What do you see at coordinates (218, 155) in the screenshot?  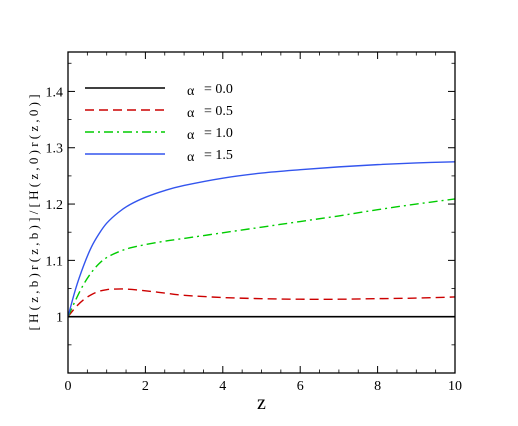 I see `legend-label: = 1.5` at bounding box center [218, 155].